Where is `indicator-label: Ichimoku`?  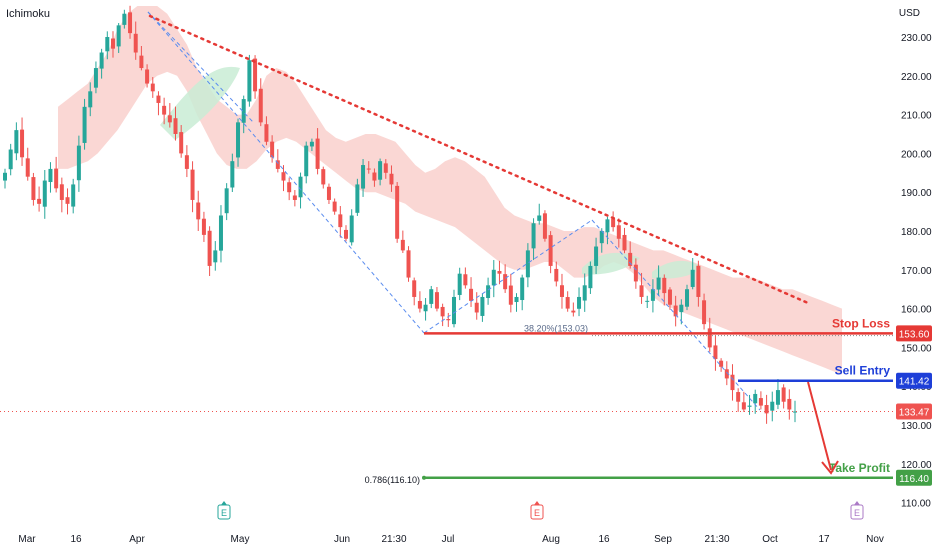 indicator-label: Ichimoku is located at coordinates (28, 14).